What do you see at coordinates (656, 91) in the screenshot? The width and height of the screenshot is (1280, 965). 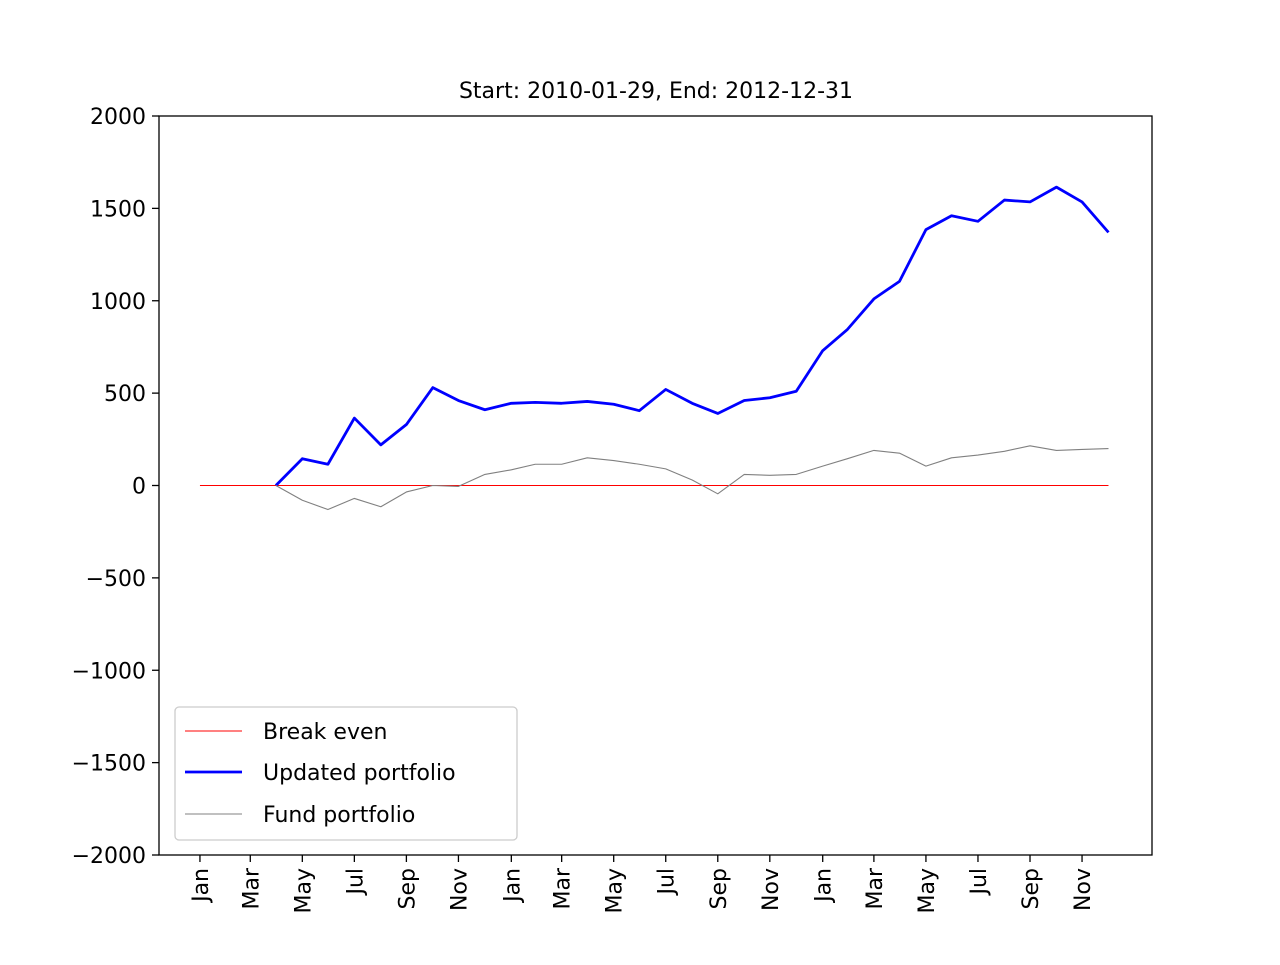 I see `chart-title: Start: 2010-01-29, End: 2012-12-31` at bounding box center [656, 91].